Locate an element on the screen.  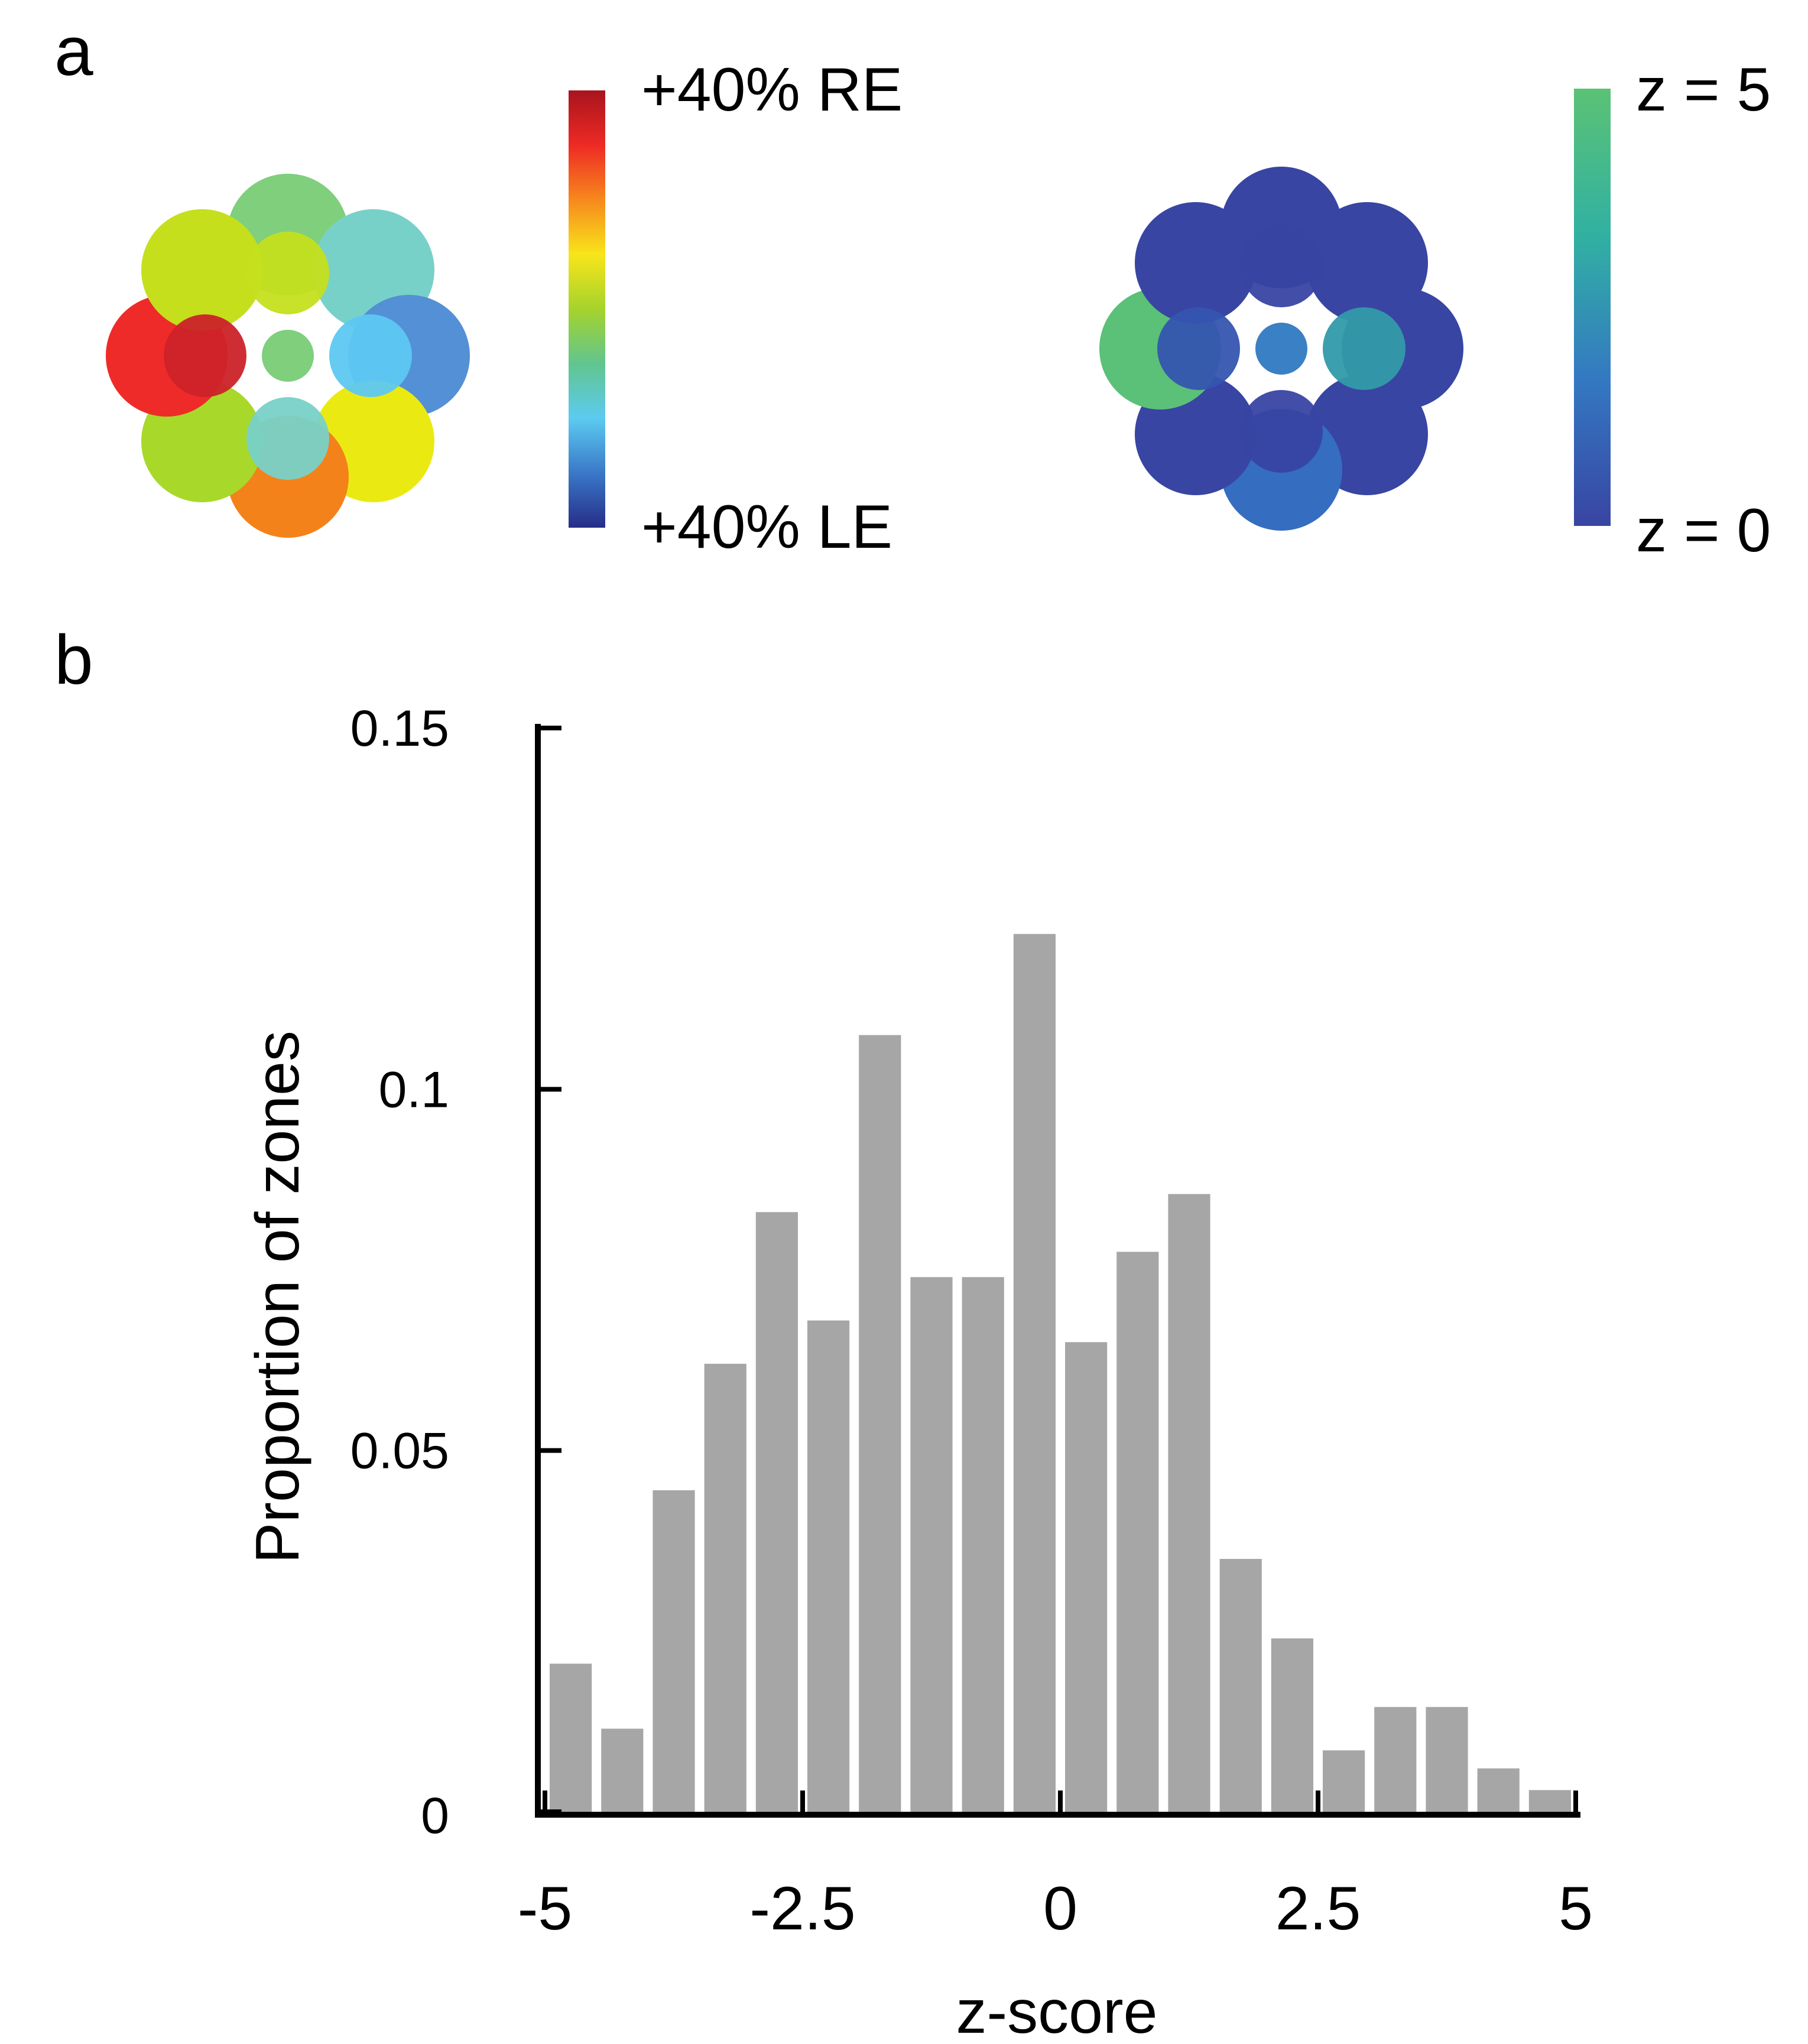
x-axis-title: z-score is located at coordinates (1057, 2011).